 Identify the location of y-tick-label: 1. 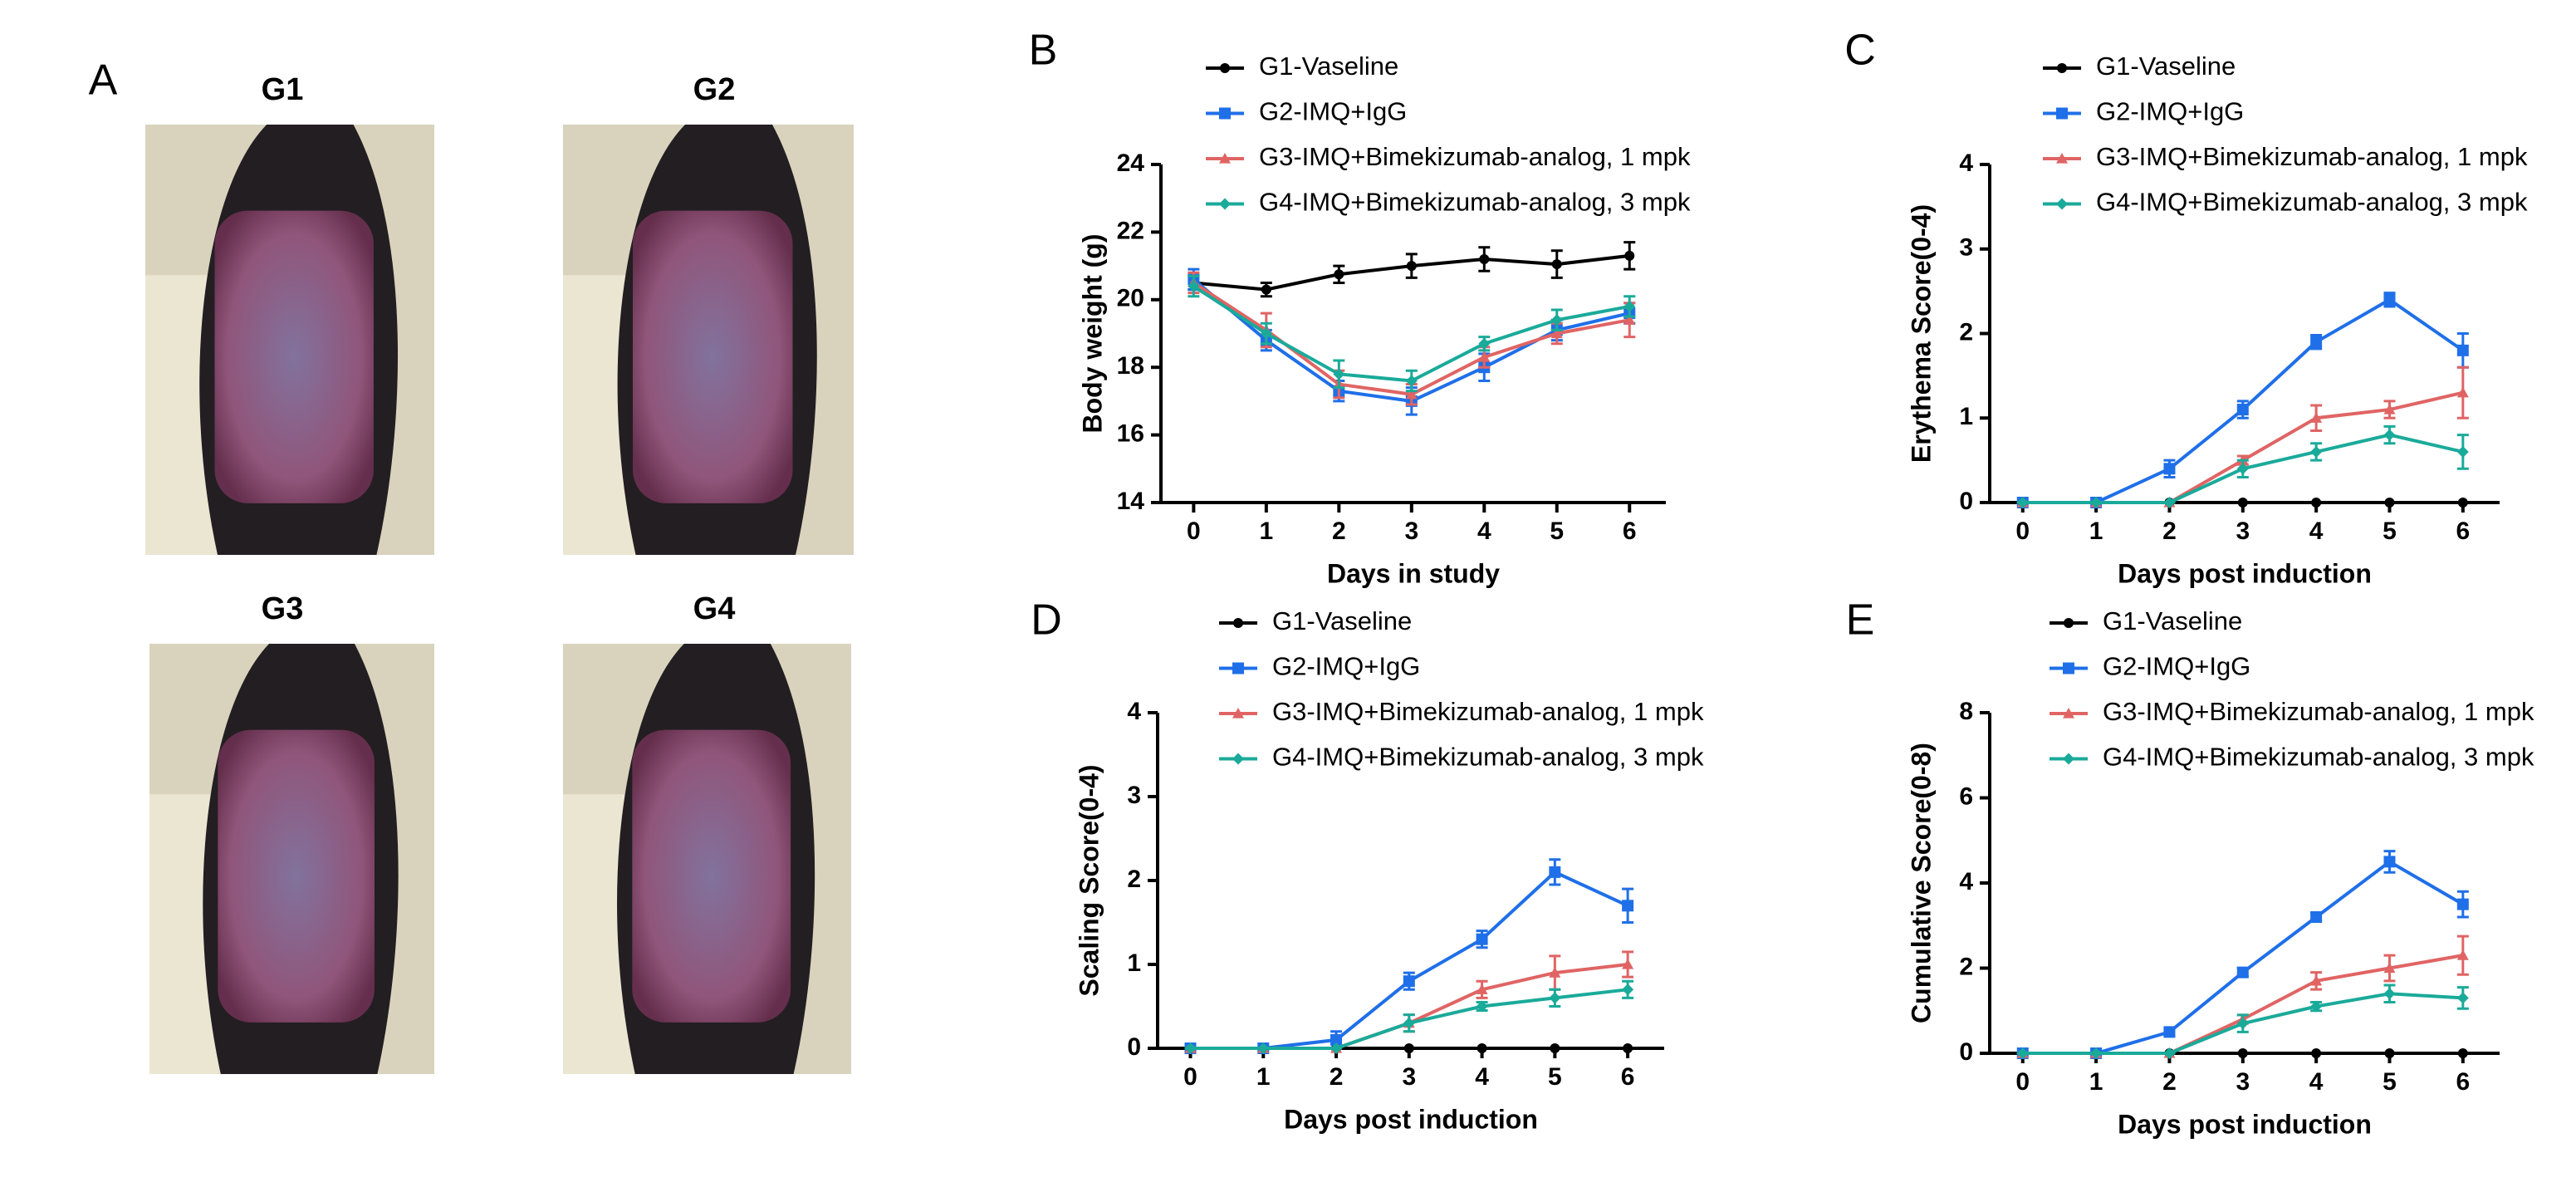
(1134, 963).